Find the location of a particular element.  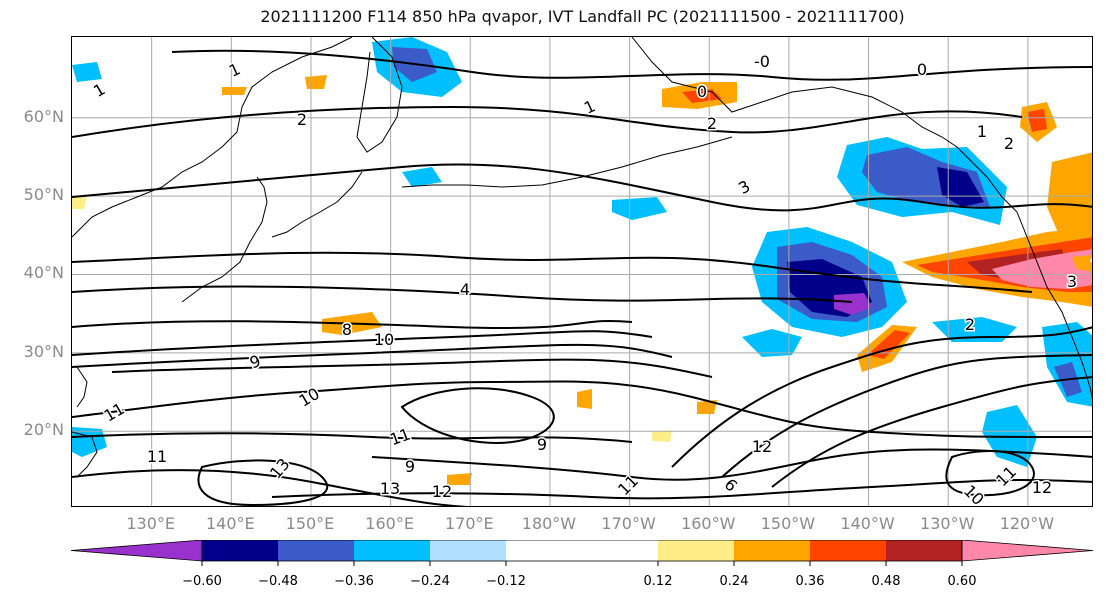

contour-label: 6 is located at coordinates (731, 485).